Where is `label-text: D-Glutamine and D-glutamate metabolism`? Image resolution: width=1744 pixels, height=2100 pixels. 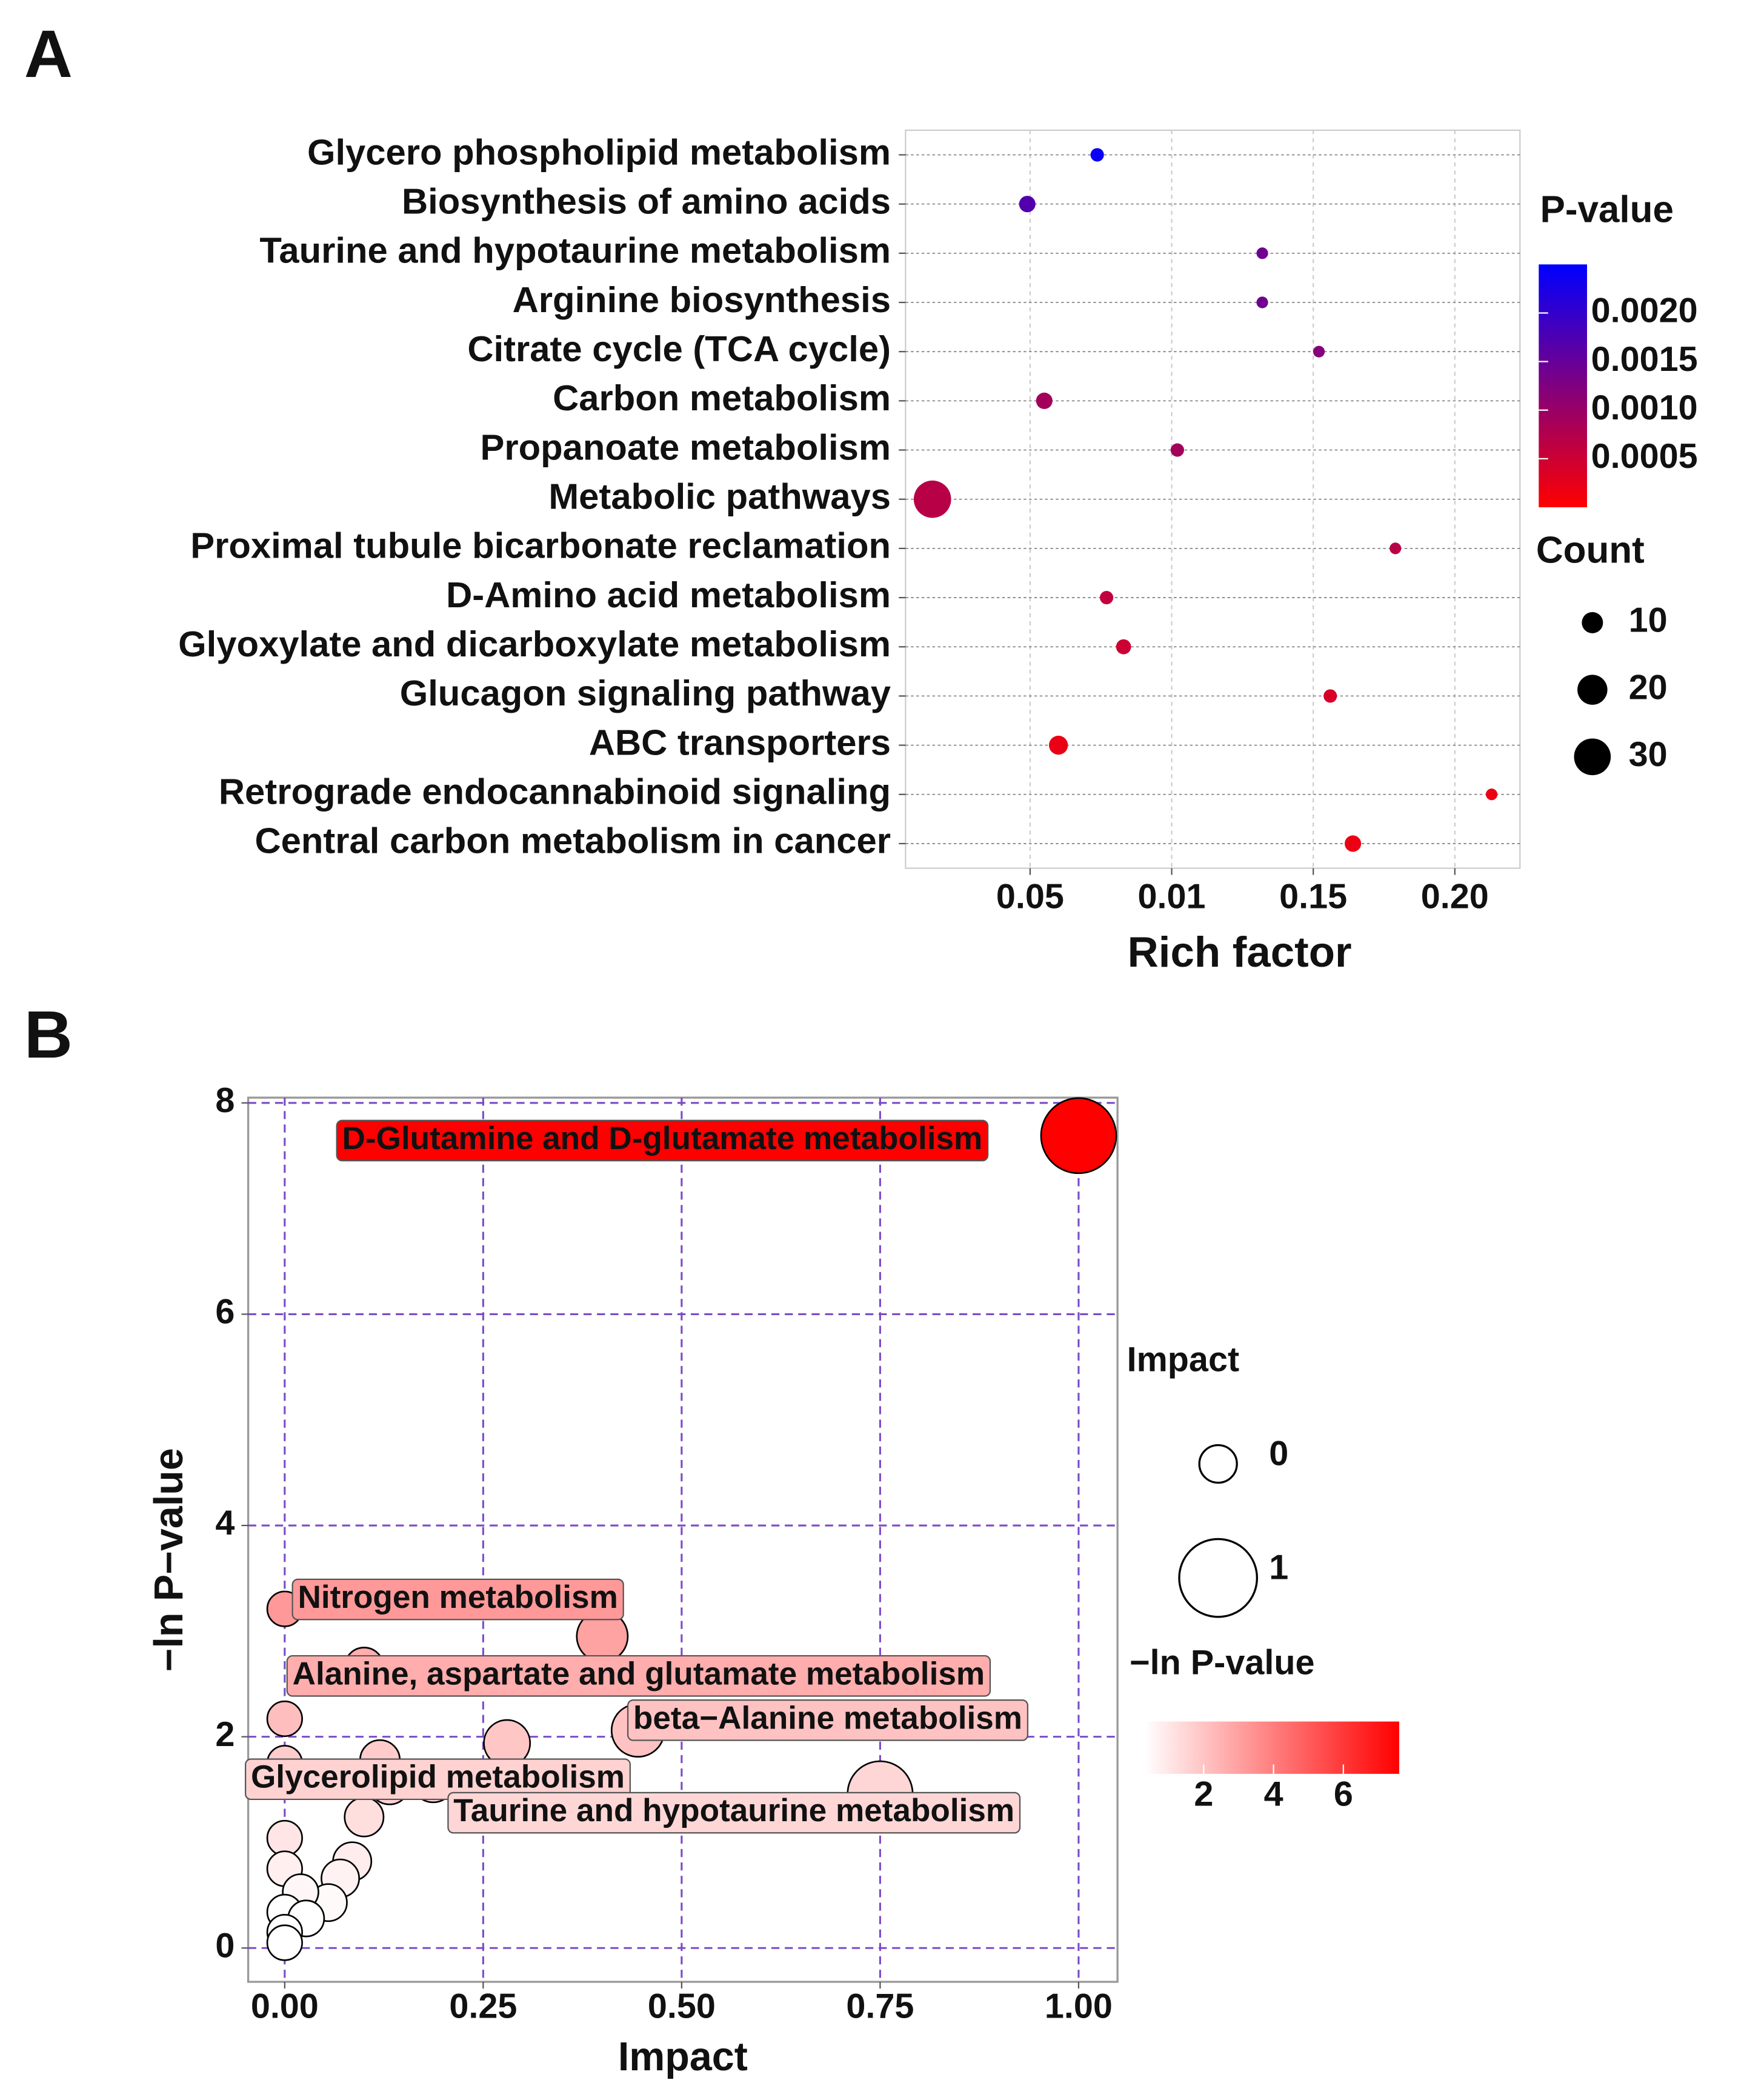
label-text: D-Glutamine and D-glutamate metabolism is located at coordinates (662, 1138).